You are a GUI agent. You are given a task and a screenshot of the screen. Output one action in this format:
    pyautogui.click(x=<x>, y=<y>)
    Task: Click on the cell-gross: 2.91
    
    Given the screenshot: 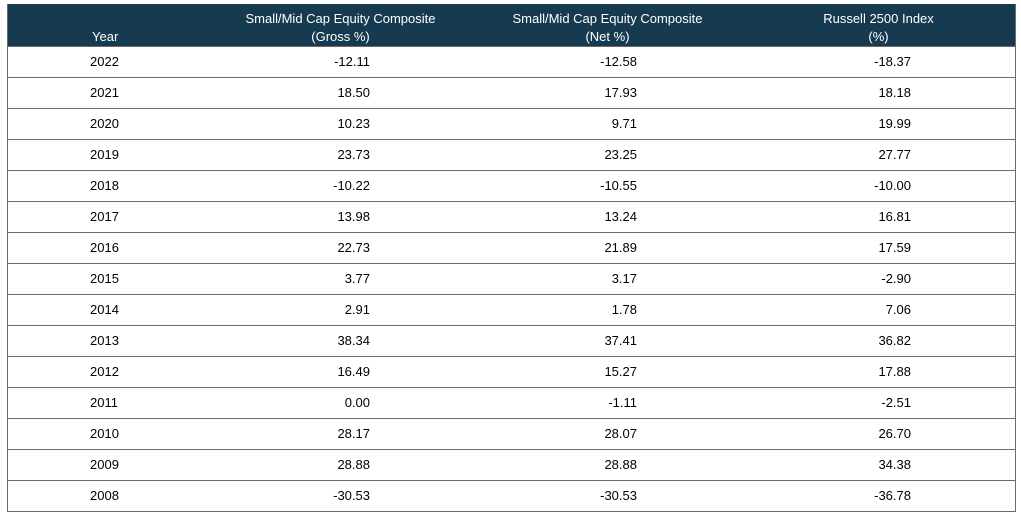 What is the action you would take?
    pyautogui.click(x=340, y=310)
    